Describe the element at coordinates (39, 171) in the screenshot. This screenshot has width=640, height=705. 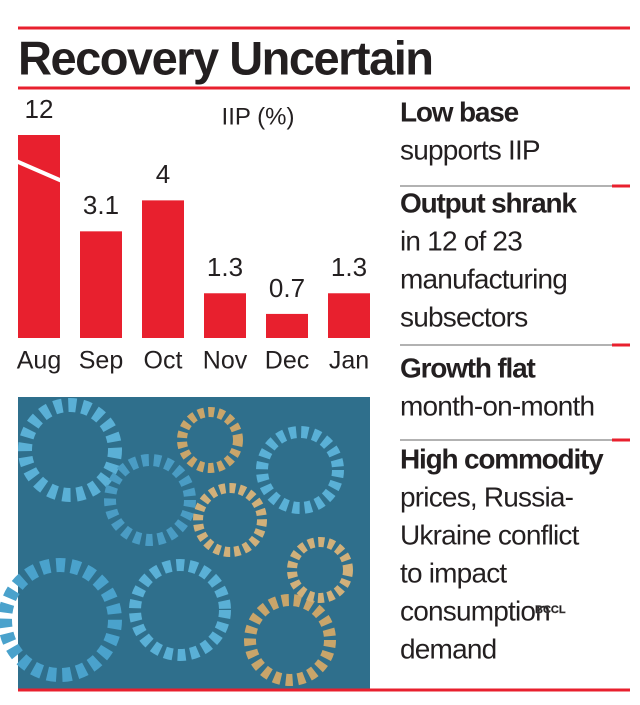
I see `bar-break` at that location.